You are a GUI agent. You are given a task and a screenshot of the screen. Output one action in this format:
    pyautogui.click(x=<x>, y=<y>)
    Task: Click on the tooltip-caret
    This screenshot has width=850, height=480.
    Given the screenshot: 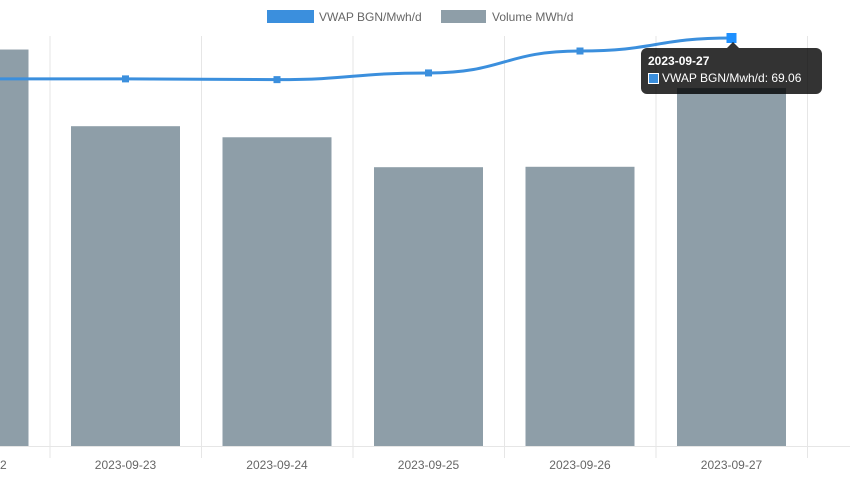 What is the action you would take?
    pyautogui.click(x=733, y=45)
    